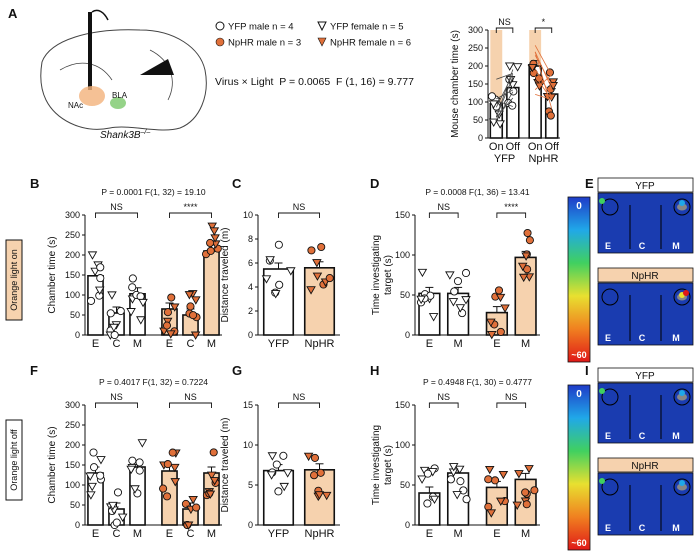  I want to click on y-axis-label: Mouse chamber time (s), so click(455, 84).